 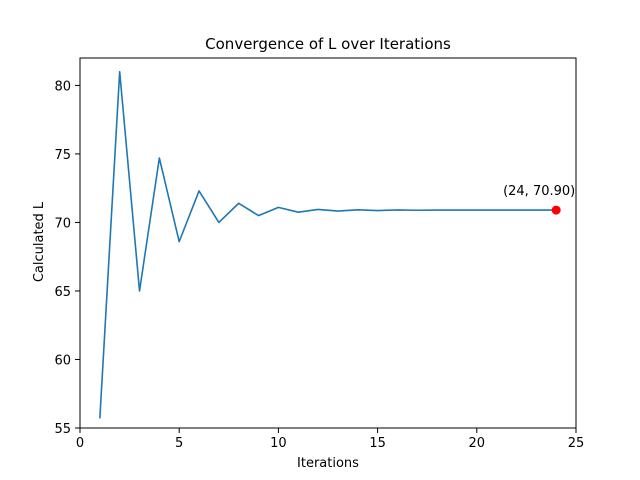 What do you see at coordinates (377, 443) in the screenshot?
I see `x-tick-label: 15` at bounding box center [377, 443].